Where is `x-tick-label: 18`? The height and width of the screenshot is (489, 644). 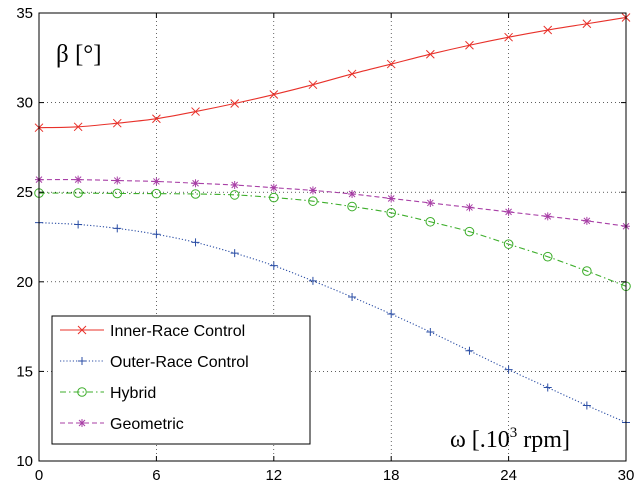 x-tick-label: 18 is located at coordinates (391, 475).